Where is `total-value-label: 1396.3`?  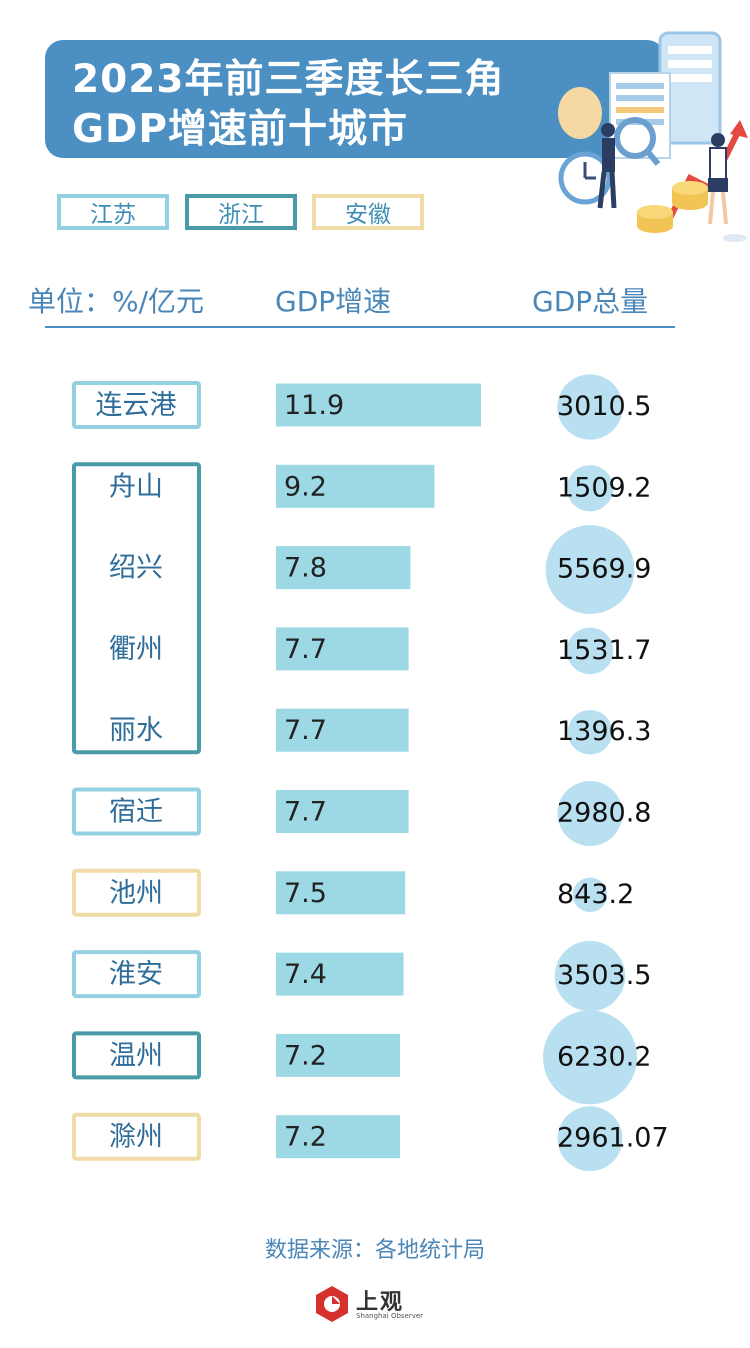 total-value-label: 1396.3 is located at coordinates (604, 731).